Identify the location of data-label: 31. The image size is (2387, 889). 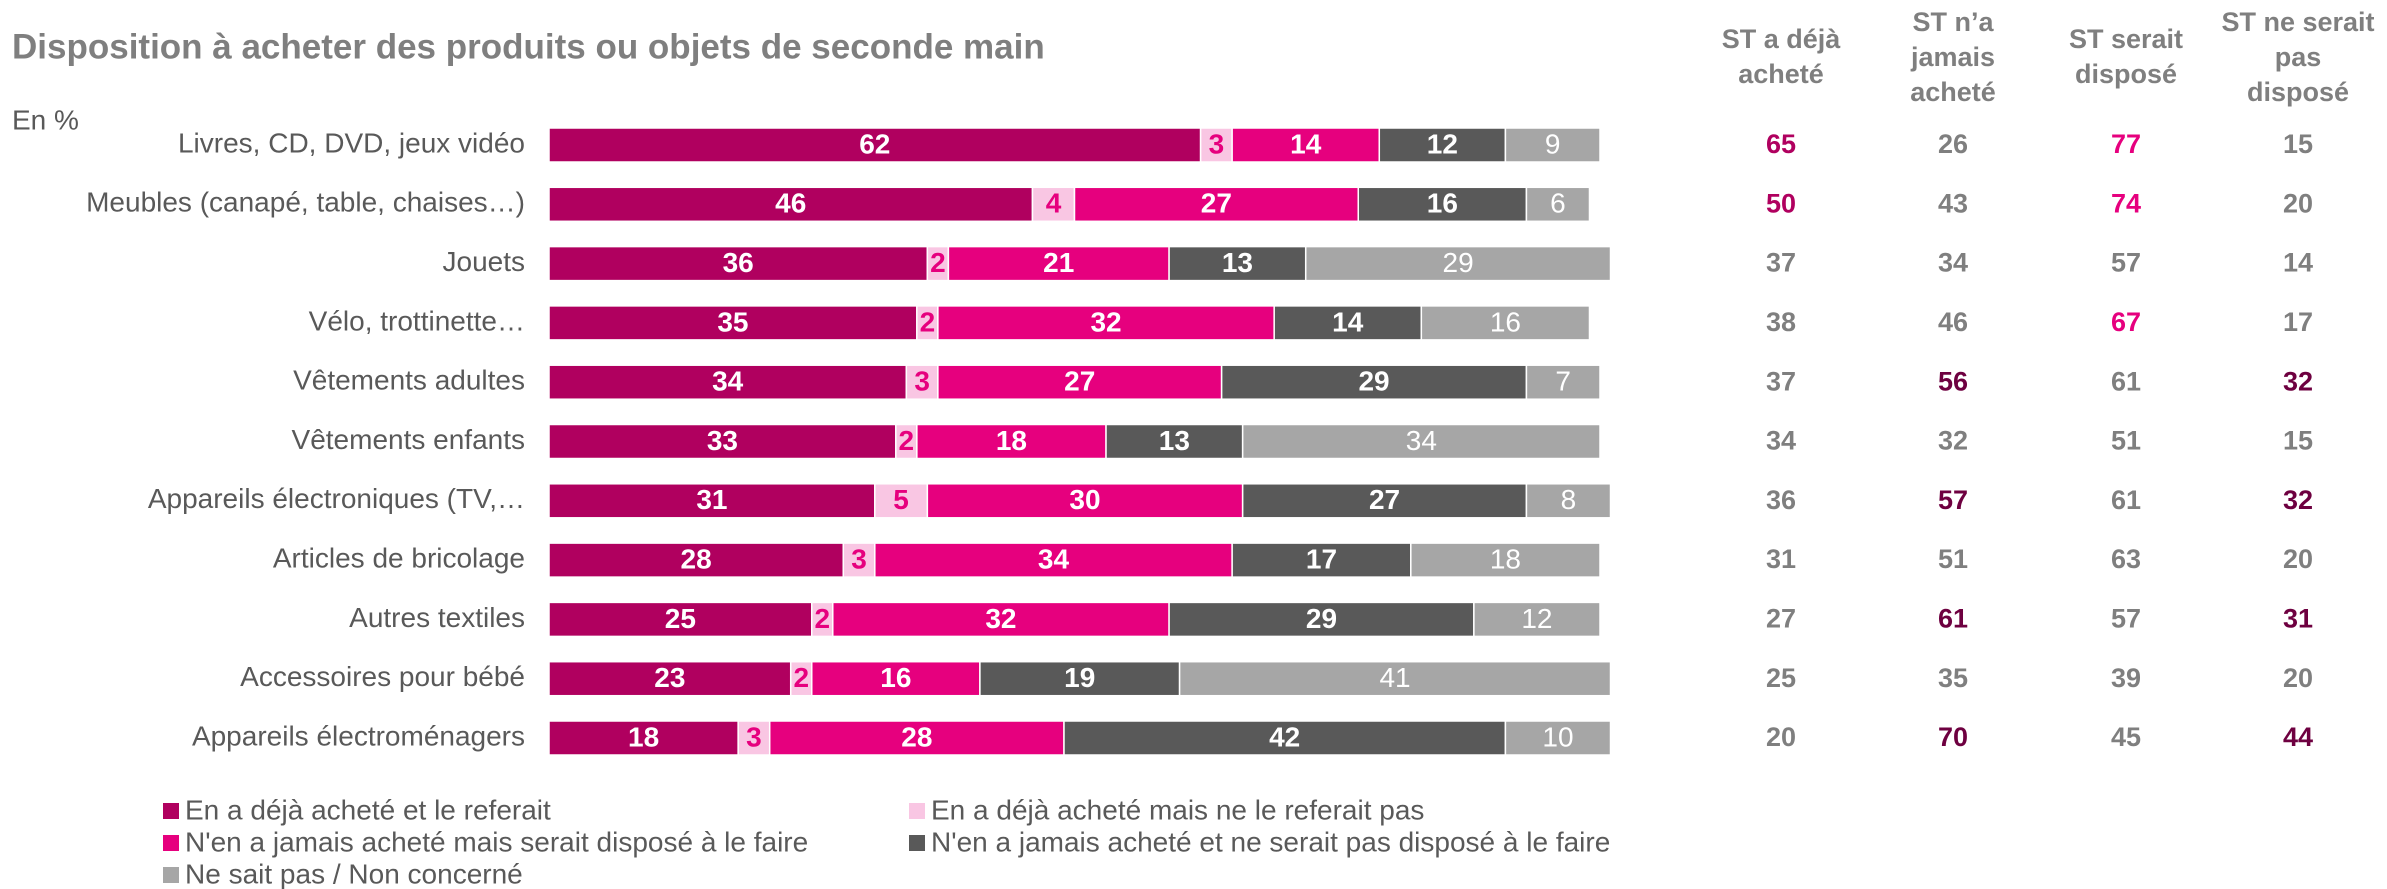
(711, 499).